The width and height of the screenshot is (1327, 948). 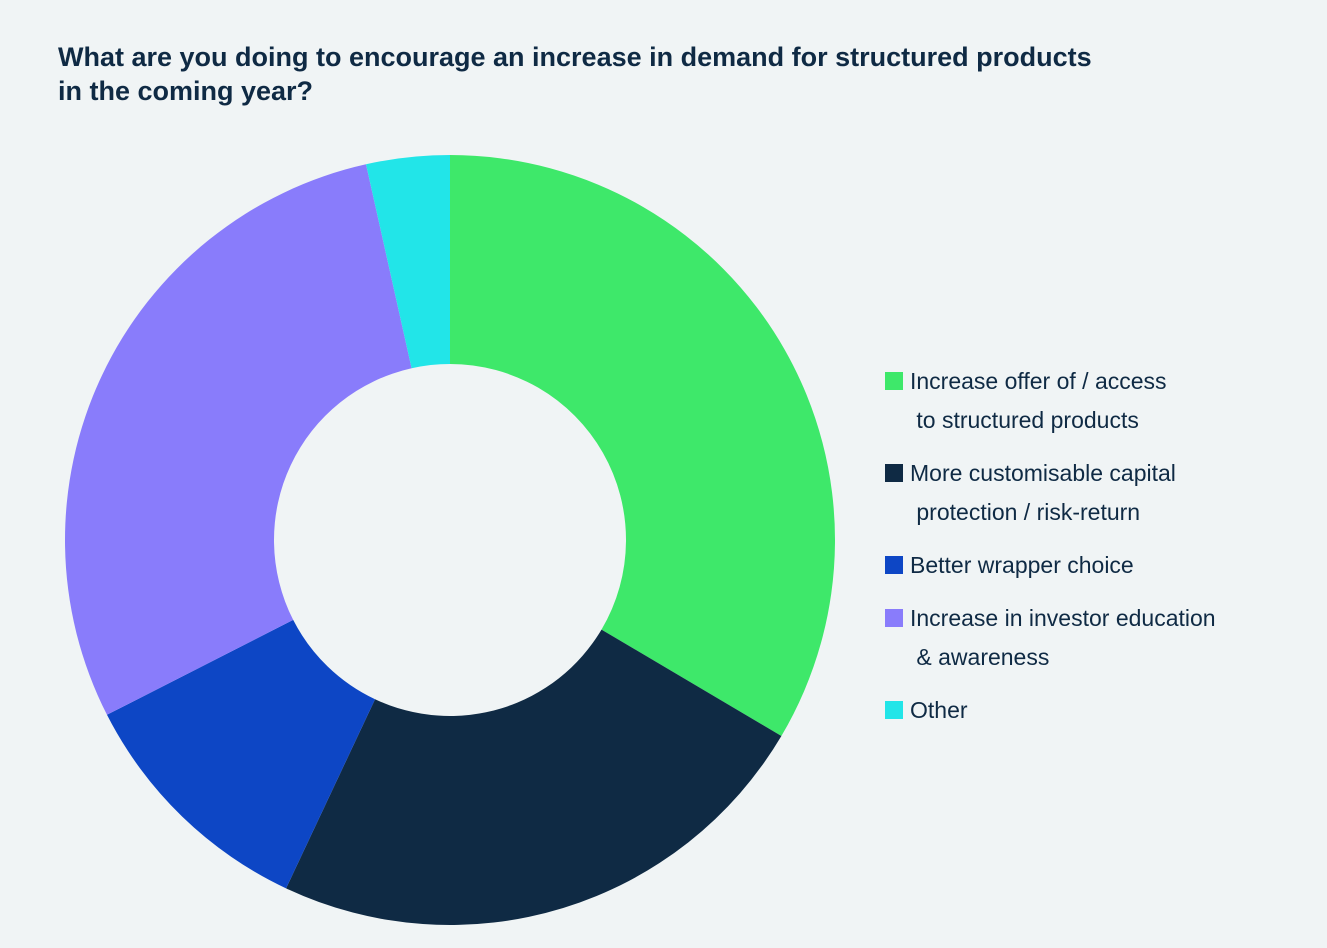 What do you see at coordinates (939, 710) in the screenshot?
I see `legend-label: Other` at bounding box center [939, 710].